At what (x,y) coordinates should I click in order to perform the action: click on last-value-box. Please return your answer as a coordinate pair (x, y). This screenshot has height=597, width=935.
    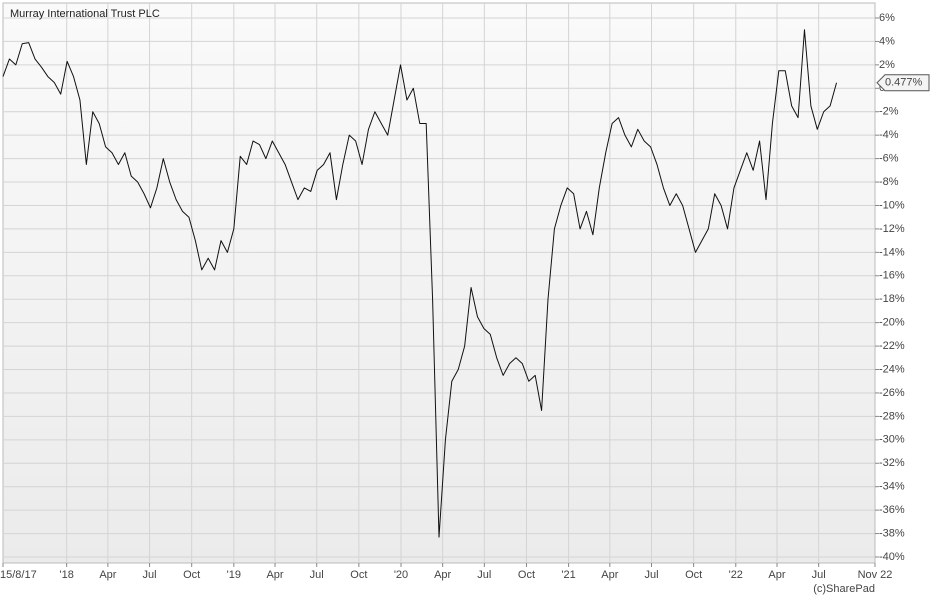
    Looking at the image, I should click on (903, 83).